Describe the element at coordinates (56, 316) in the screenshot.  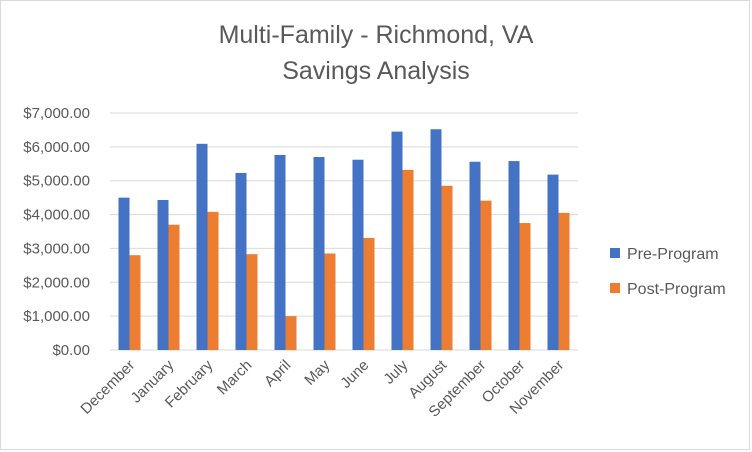
I see `y-tick-label: $1,000.00` at that location.